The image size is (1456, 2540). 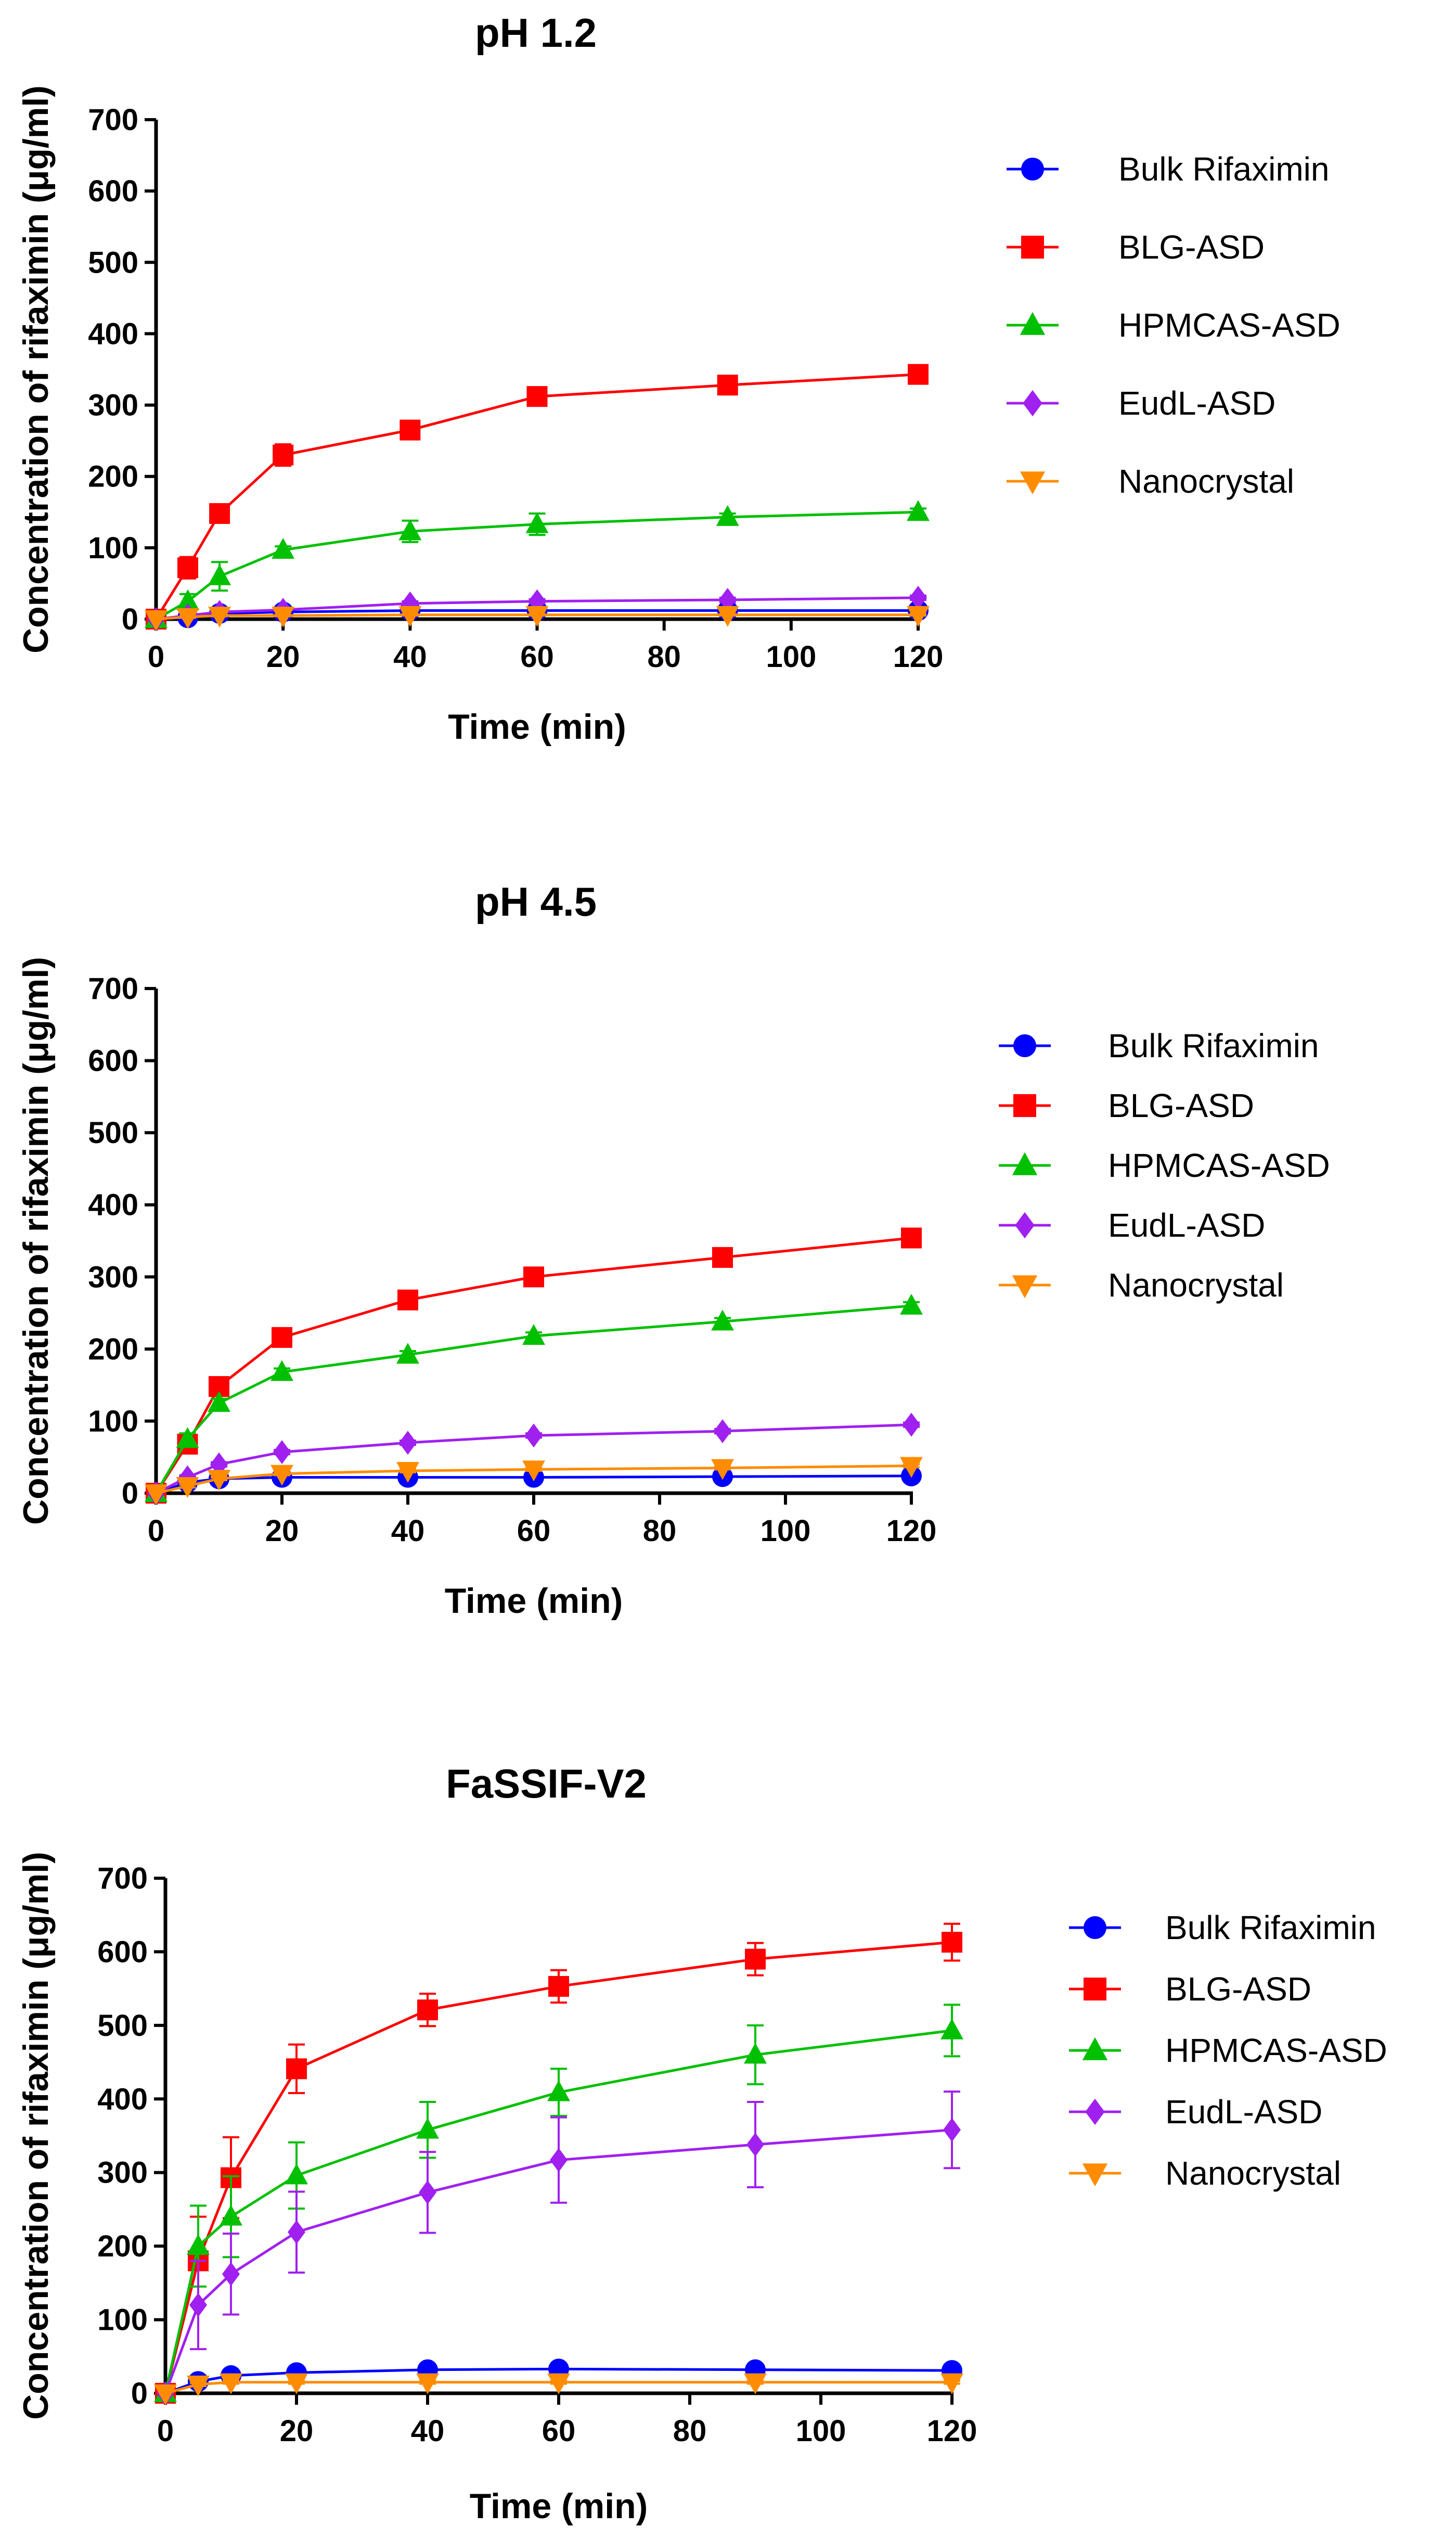 I want to click on chart-title: pH 4.5, so click(x=536, y=902).